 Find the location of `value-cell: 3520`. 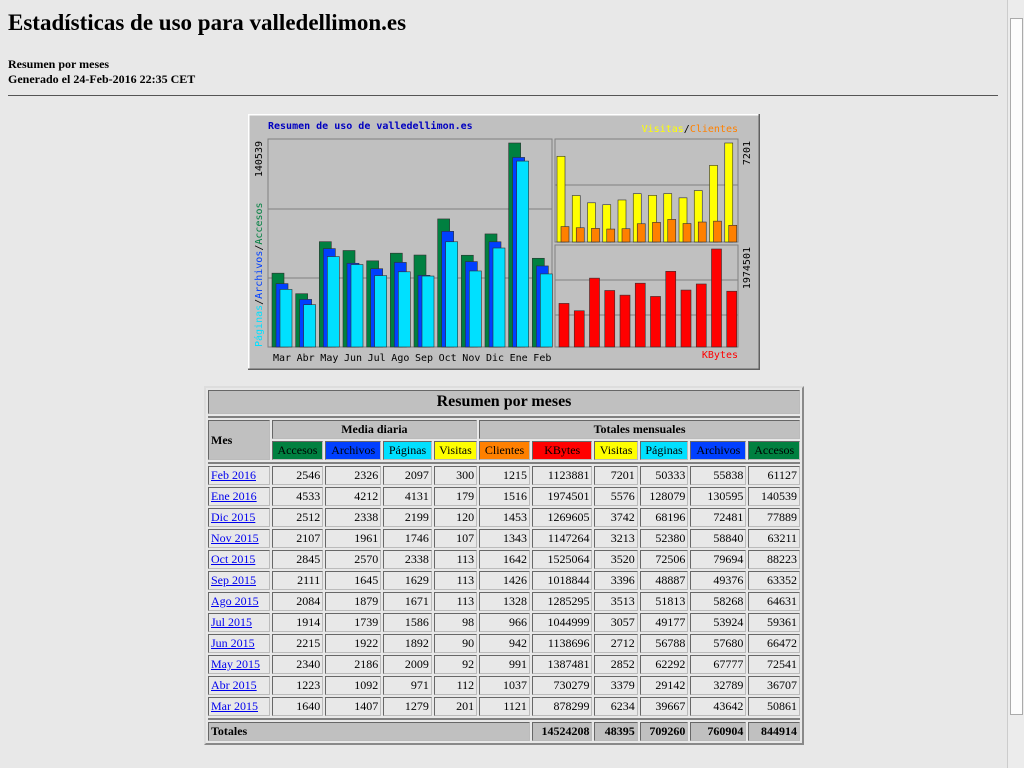

value-cell: 3520 is located at coordinates (616, 559).